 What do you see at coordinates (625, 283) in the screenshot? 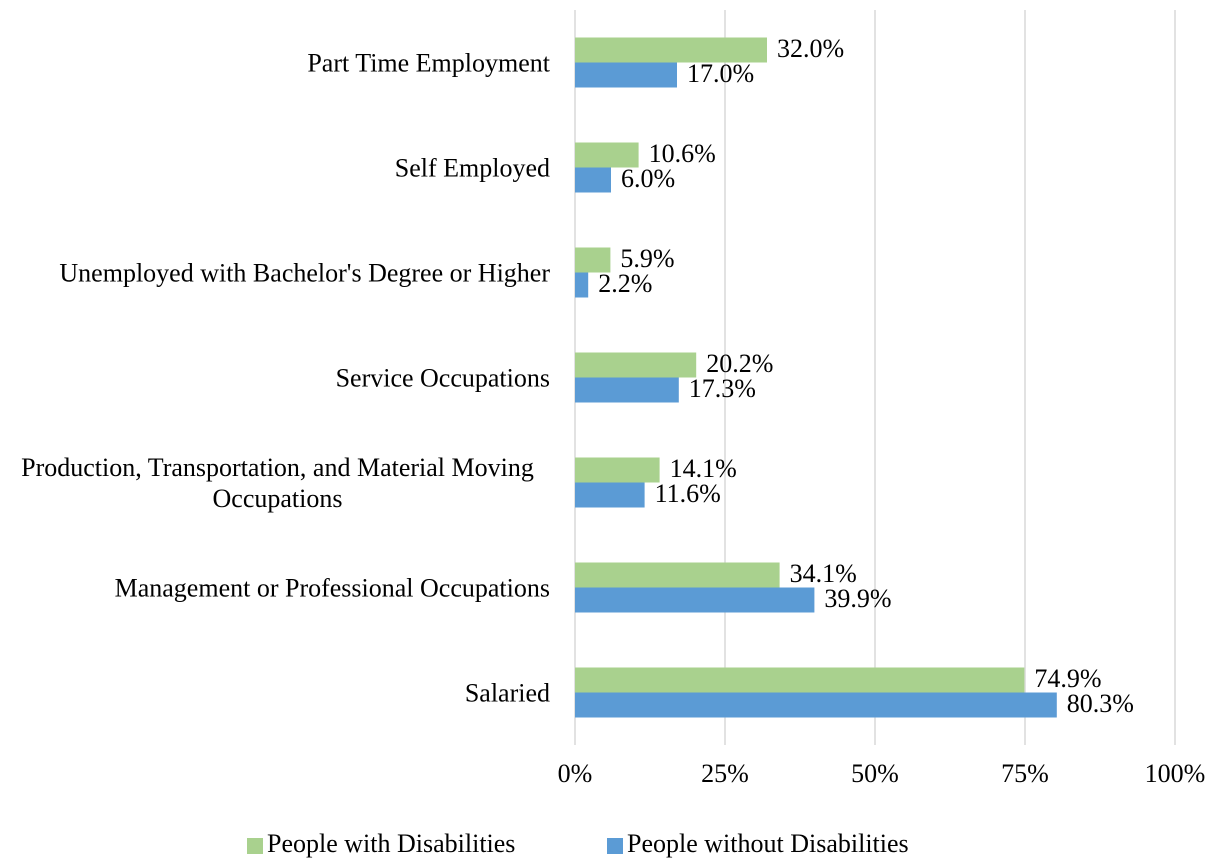
I see `data-label: 2.2%` at bounding box center [625, 283].